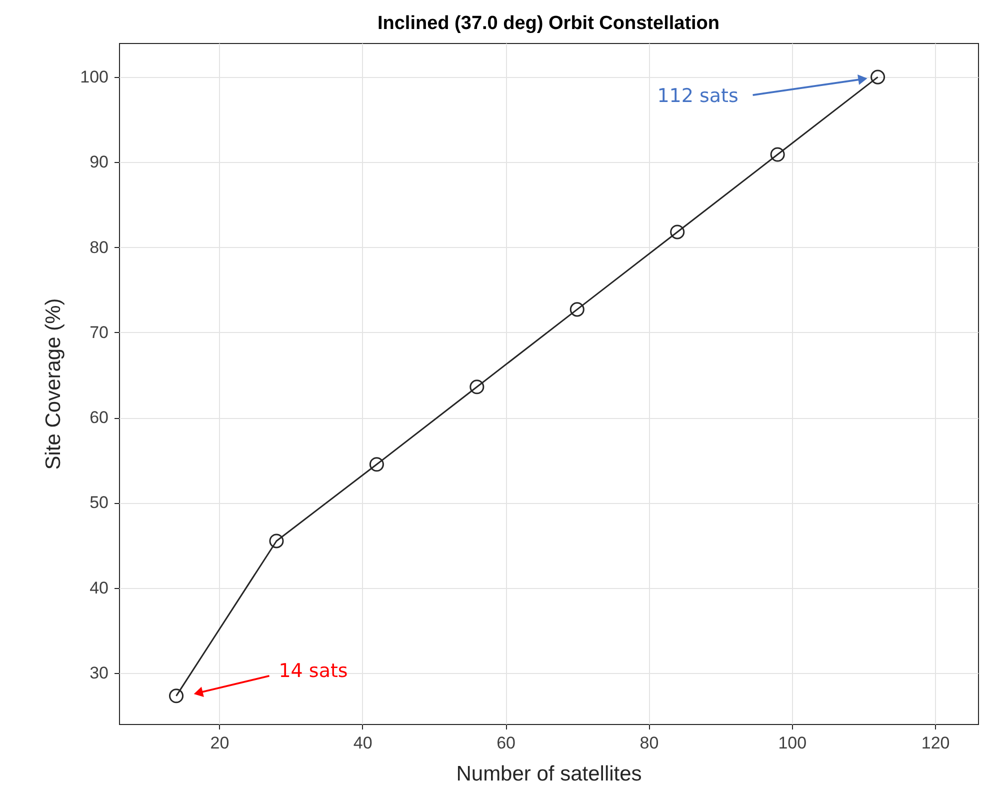  I want to click on y-tick-label: 80, so click(99, 247).